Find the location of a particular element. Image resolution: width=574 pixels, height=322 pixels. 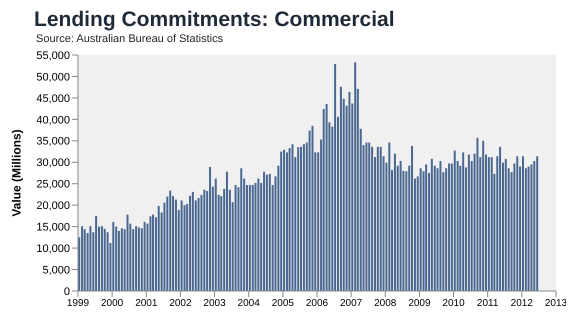

y-tick-label: 45,000 is located at coordinates (53, 98).